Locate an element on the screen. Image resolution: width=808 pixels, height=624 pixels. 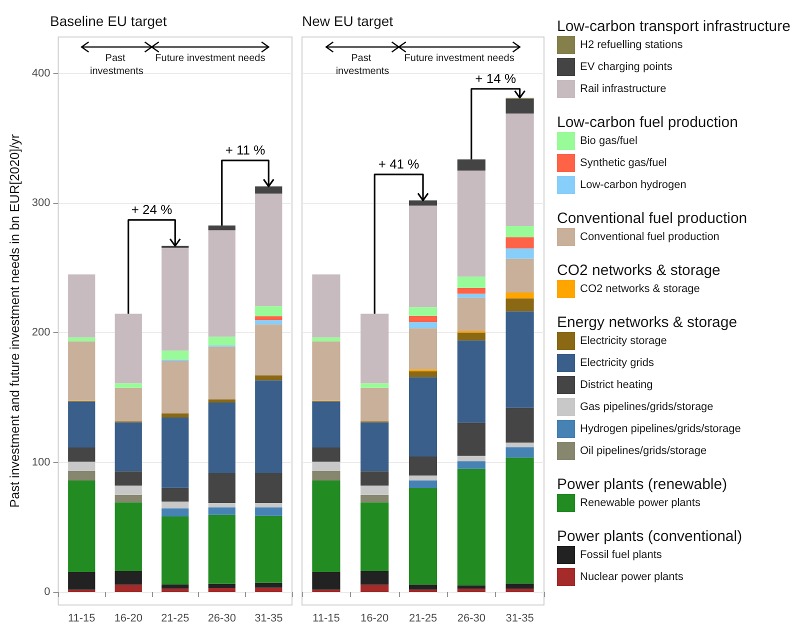
legend-label: Synthetic gas/fuel is located at coordinates (623, 163).